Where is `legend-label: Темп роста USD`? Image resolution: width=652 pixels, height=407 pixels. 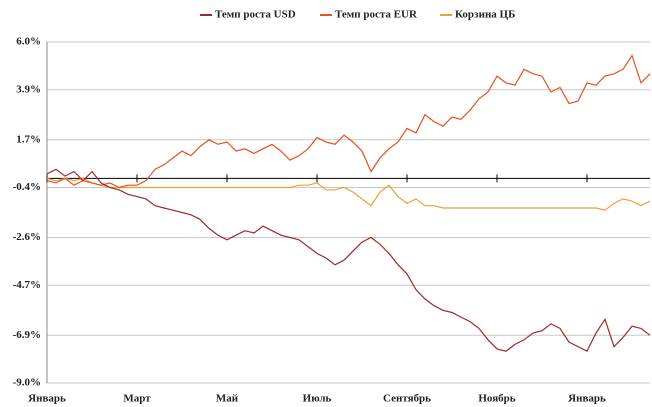
legend-label: Темп роста USD is located at coordinates (255, 15).